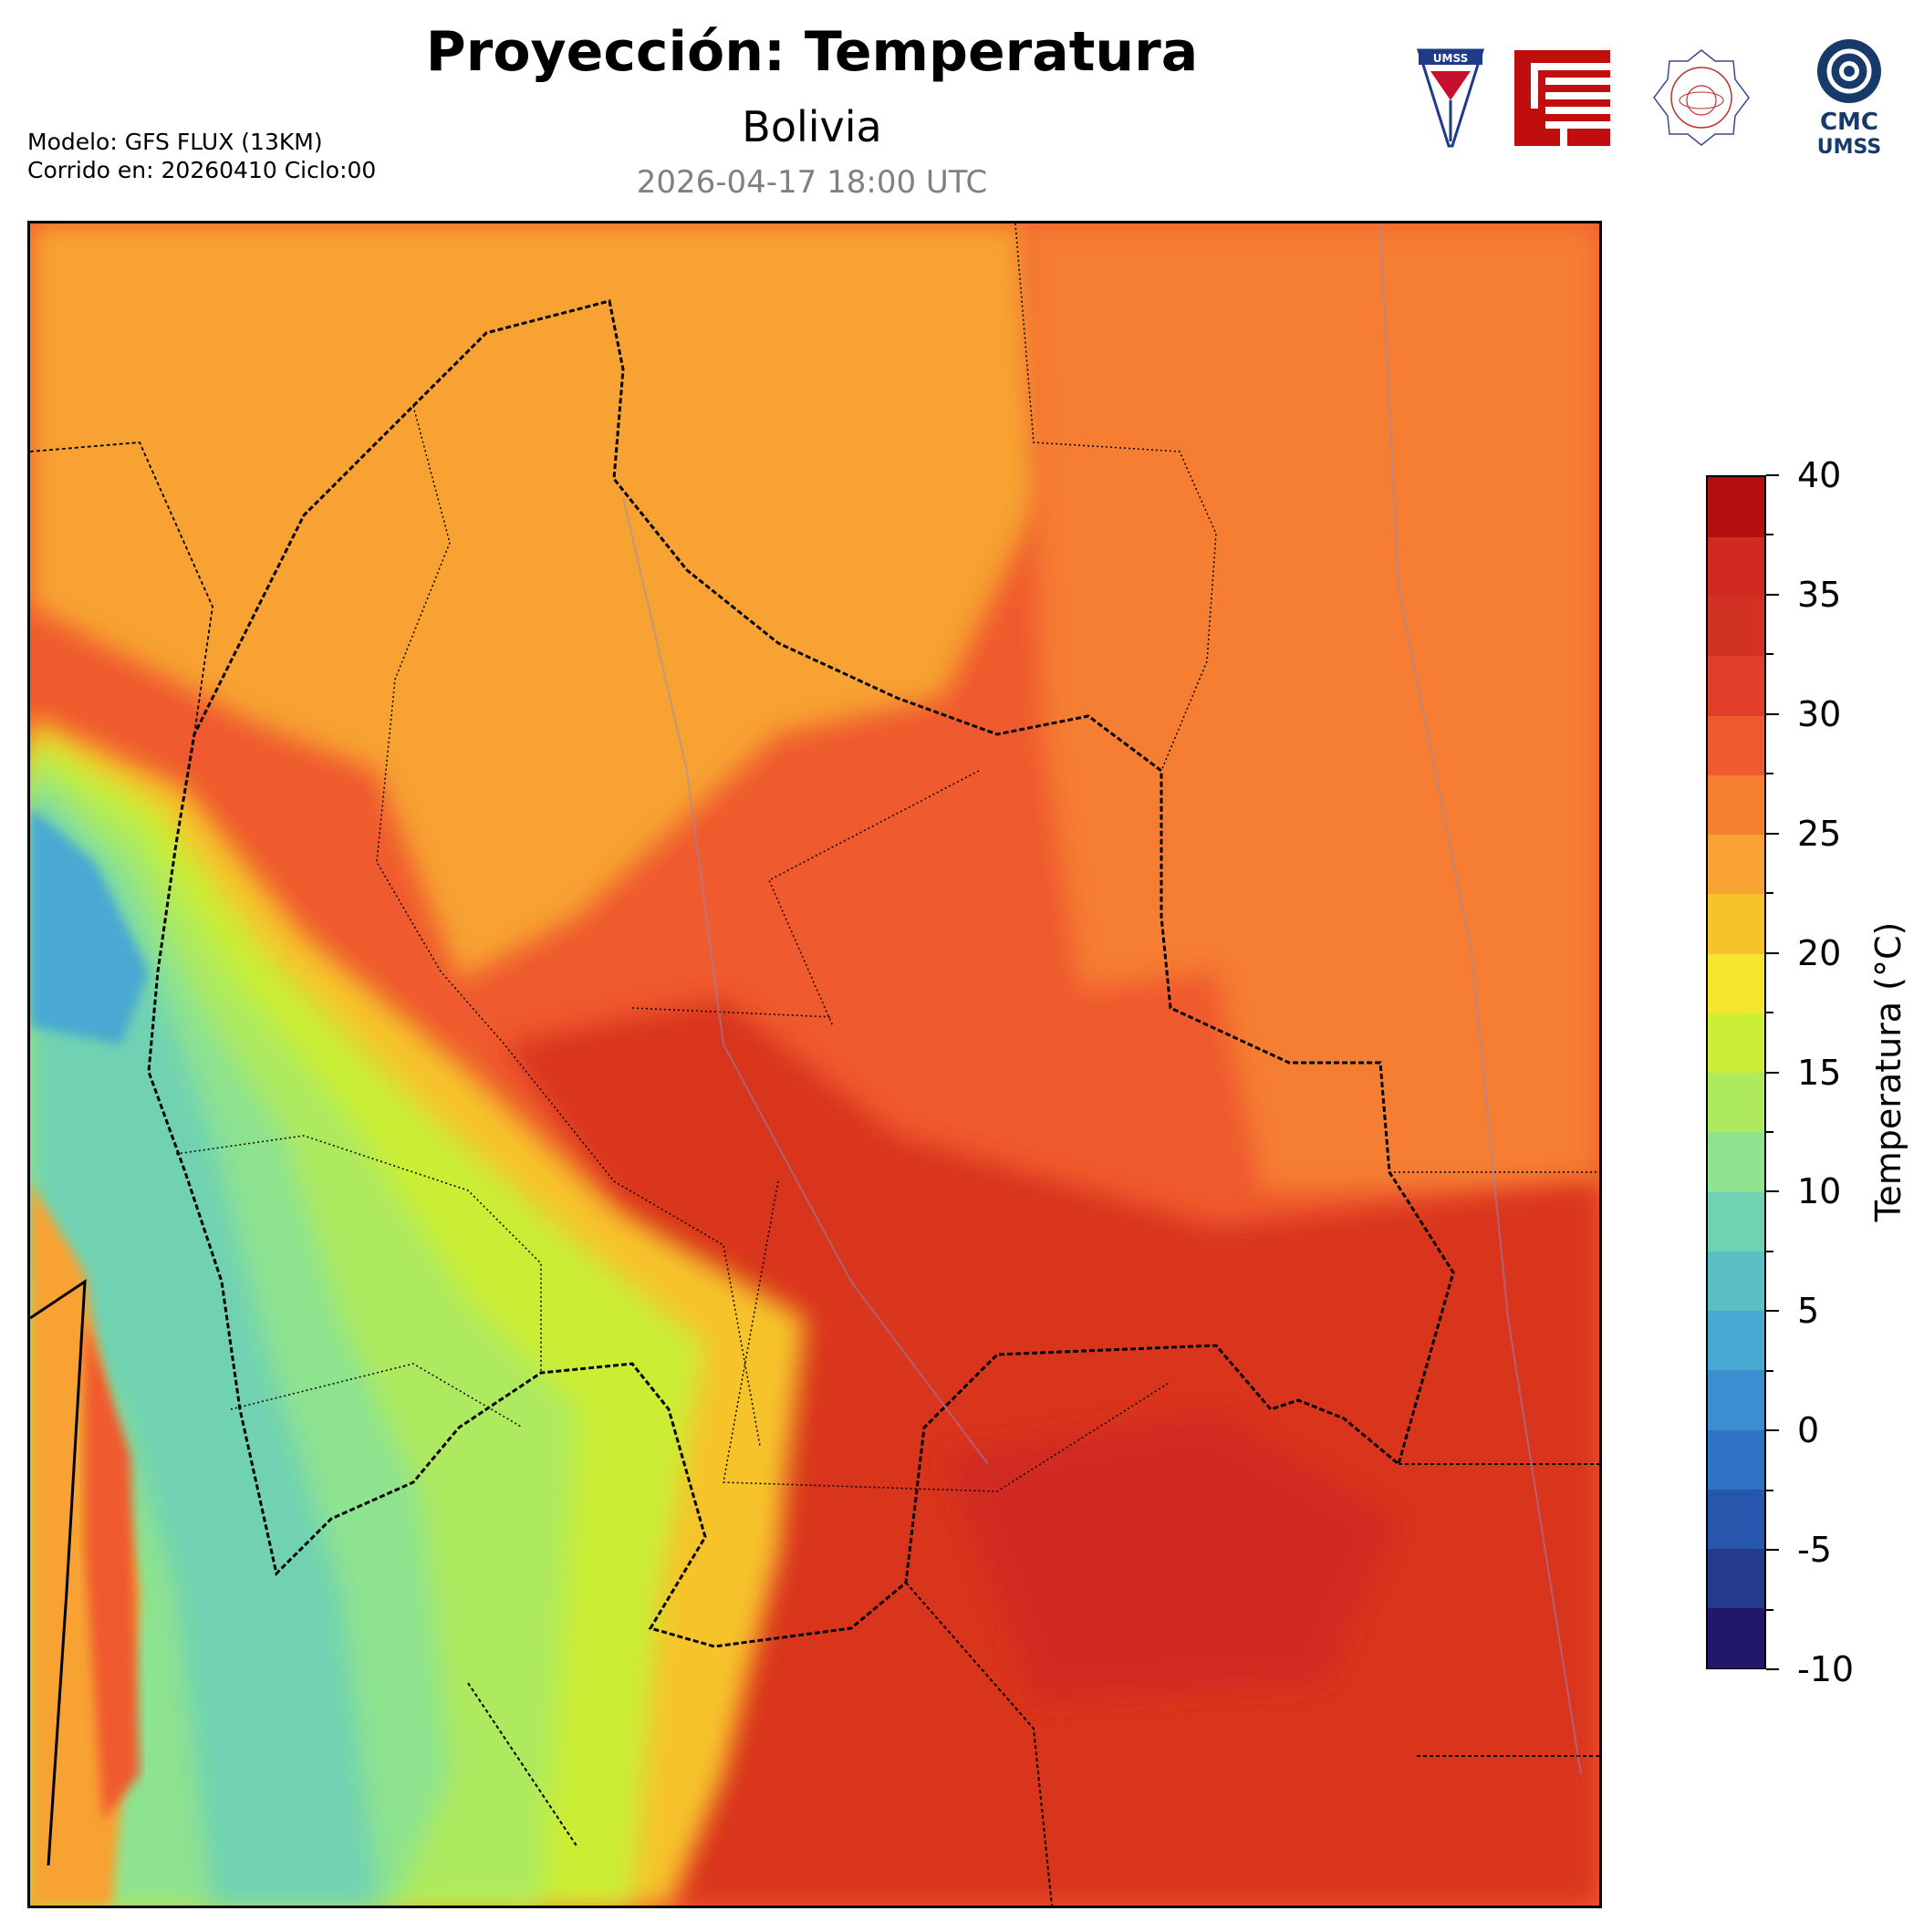  Describe the element at coordinates (1849, 148) in the screenshot. I see `cmc-logo-subtext: UMSS` at that location.